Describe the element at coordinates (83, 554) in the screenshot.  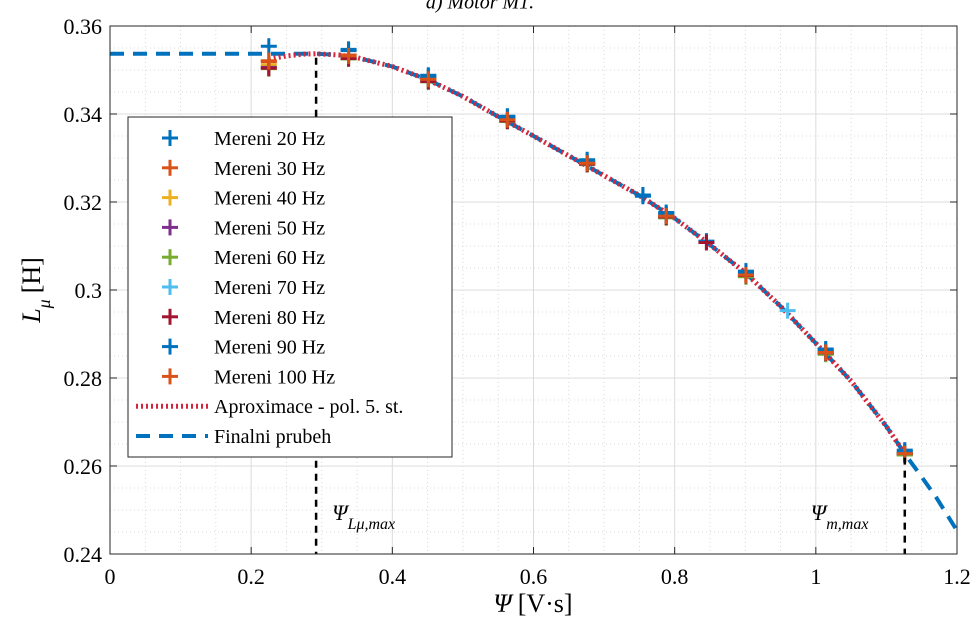
I see `y-tick-label: 0.24` at that location.